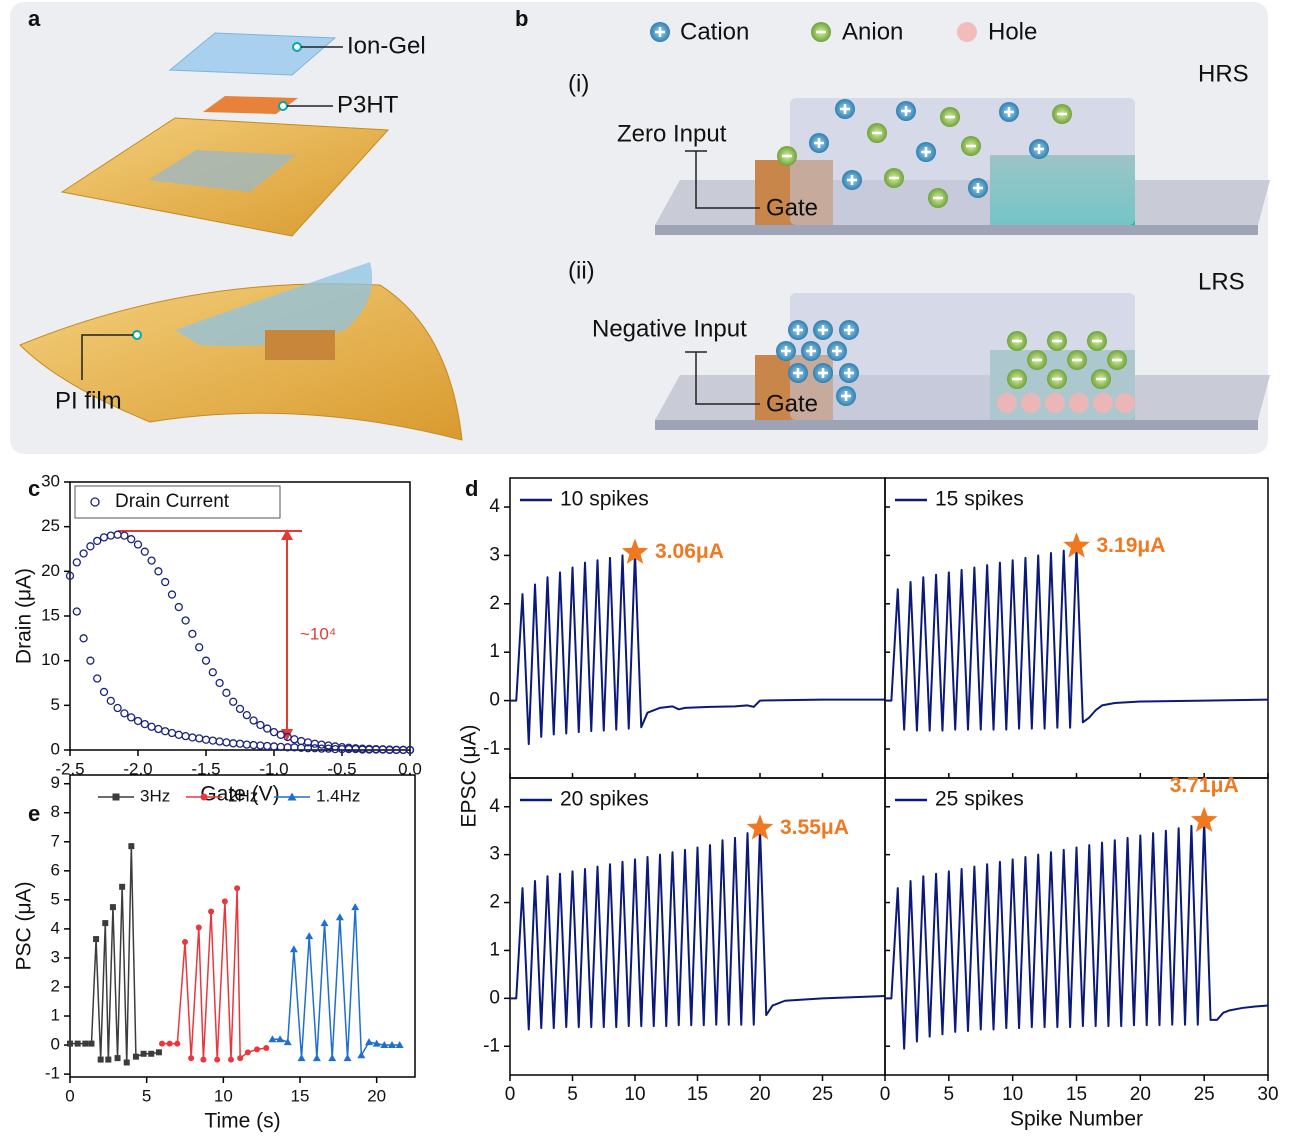  What do you see at coordinates (69, 1095) in the screenshot?
I see `x-tick-label: 0` at bounding box center [69, 1095].